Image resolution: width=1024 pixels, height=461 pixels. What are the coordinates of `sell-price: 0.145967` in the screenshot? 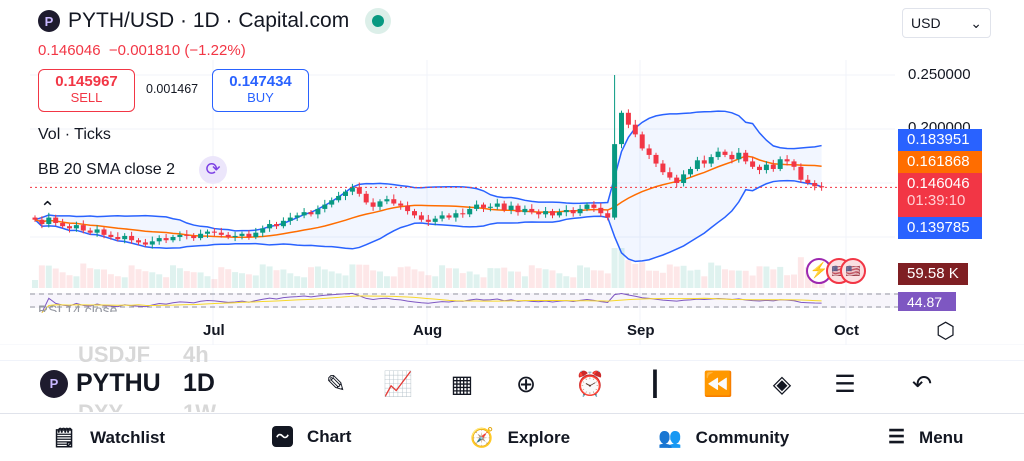 It's located at (86, 81).